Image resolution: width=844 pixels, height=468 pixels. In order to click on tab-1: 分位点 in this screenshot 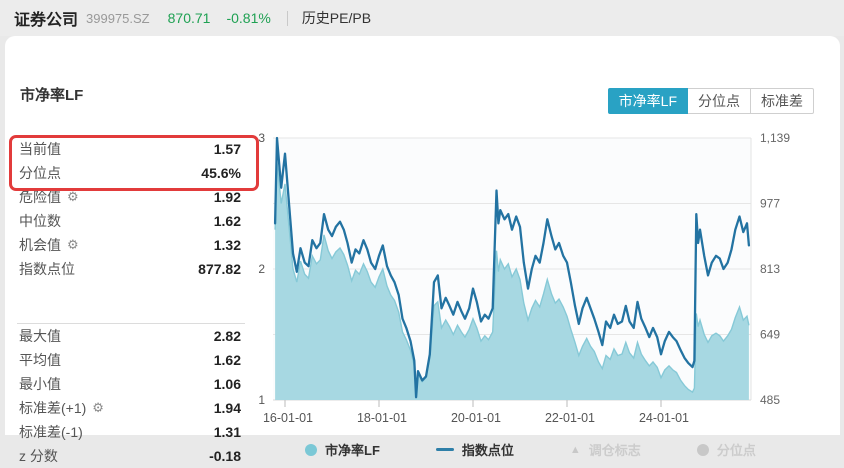, I will do `click(719, 101)`.